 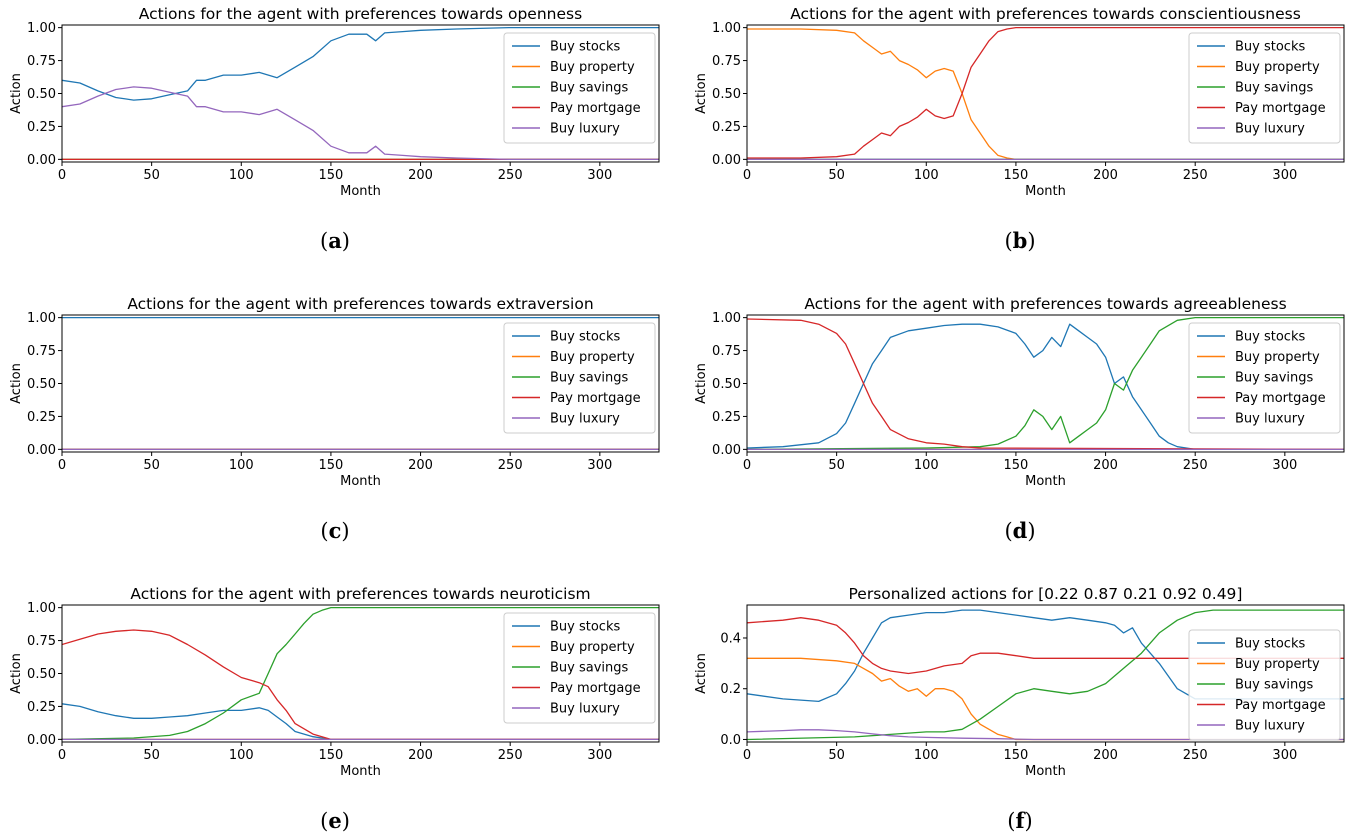 I want to click on legend-label-pay-mortgage: Pay mortgage, so click(x=595, y=108).